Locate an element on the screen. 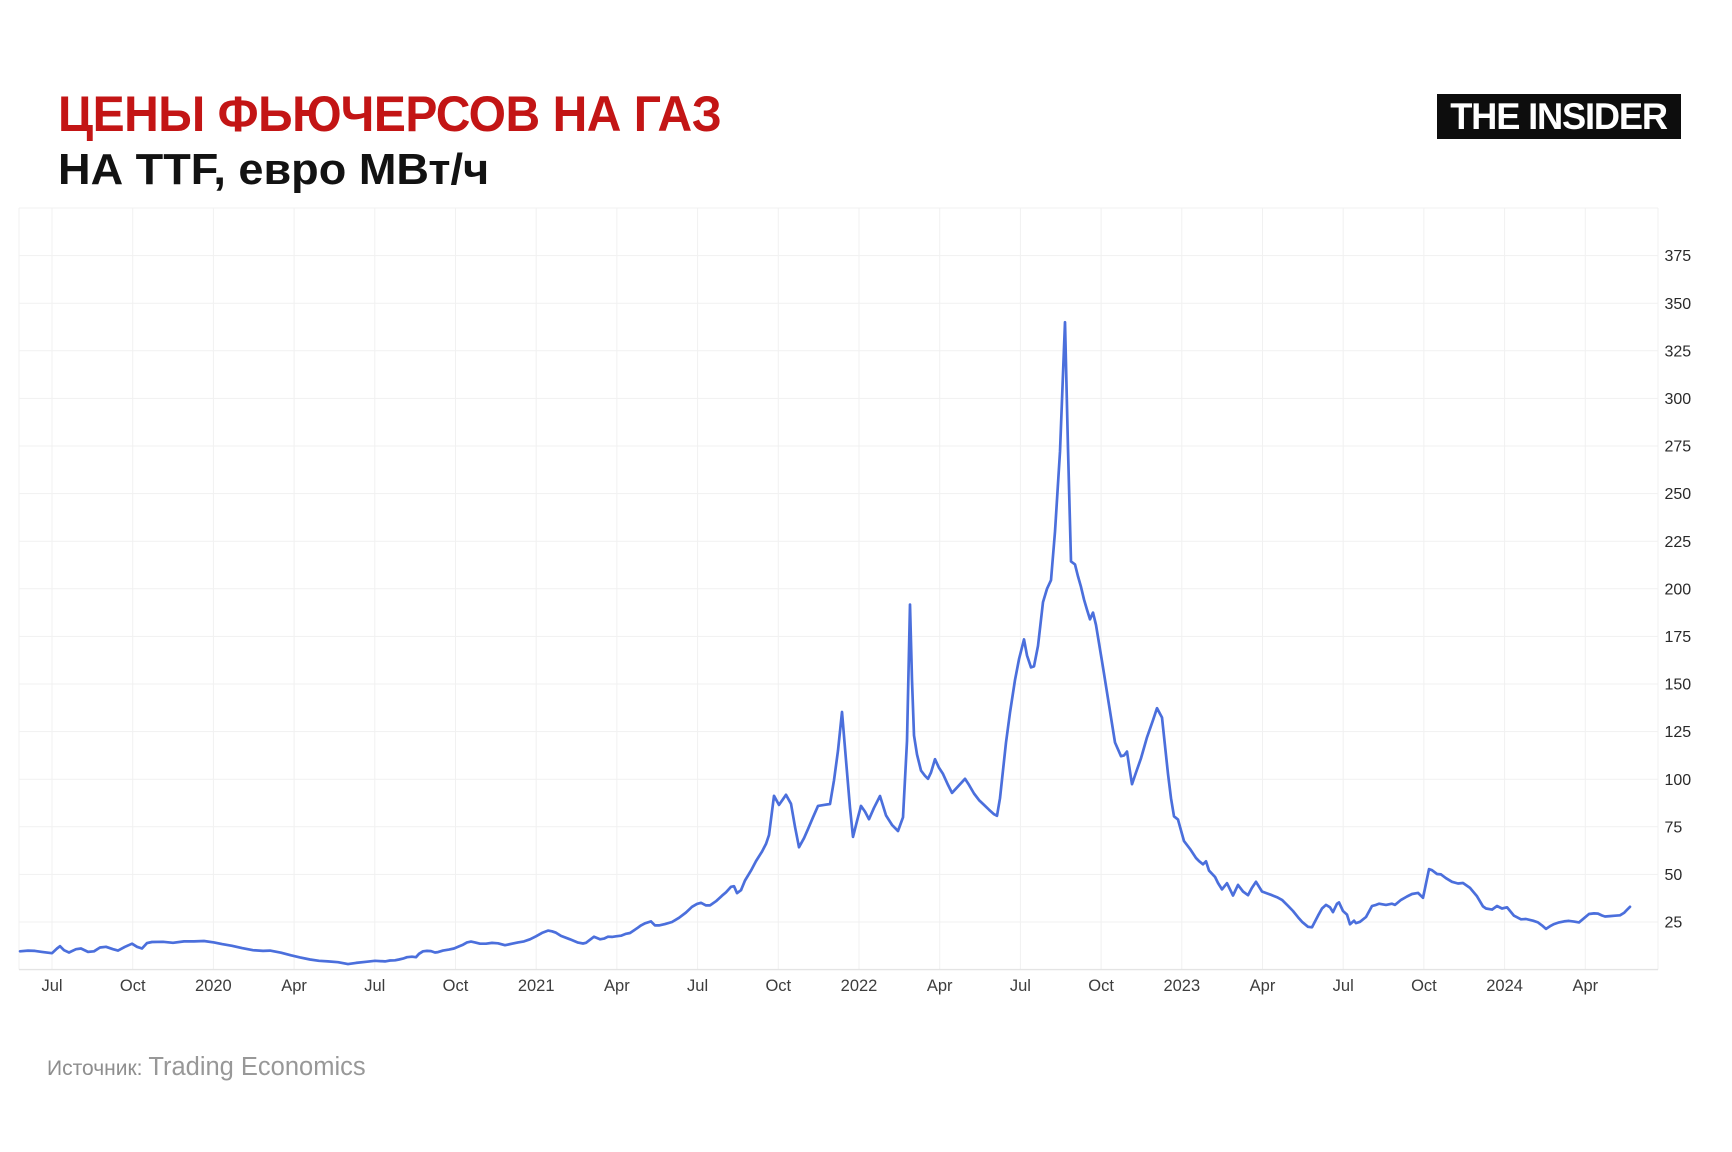  svg-text: 225 is located at coordinates (1678, 542).